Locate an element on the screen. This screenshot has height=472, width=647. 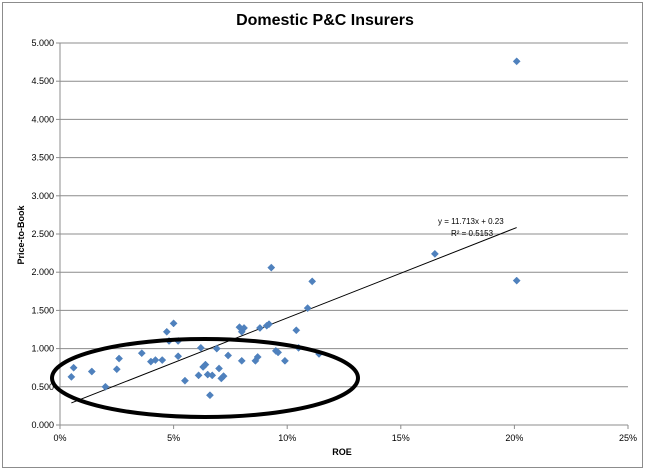
x-axis-title: ROE is located at coordinates (342, 452).